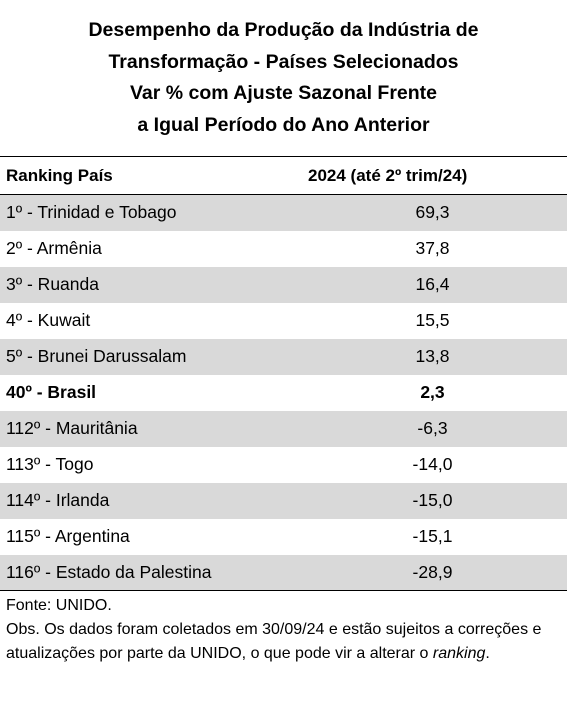 Image resolution: width=567 pixels, height=707 pixels. Describe the element at coordinates (426, 212) in the screenshot. I see `row-value: 69,3` at that location.